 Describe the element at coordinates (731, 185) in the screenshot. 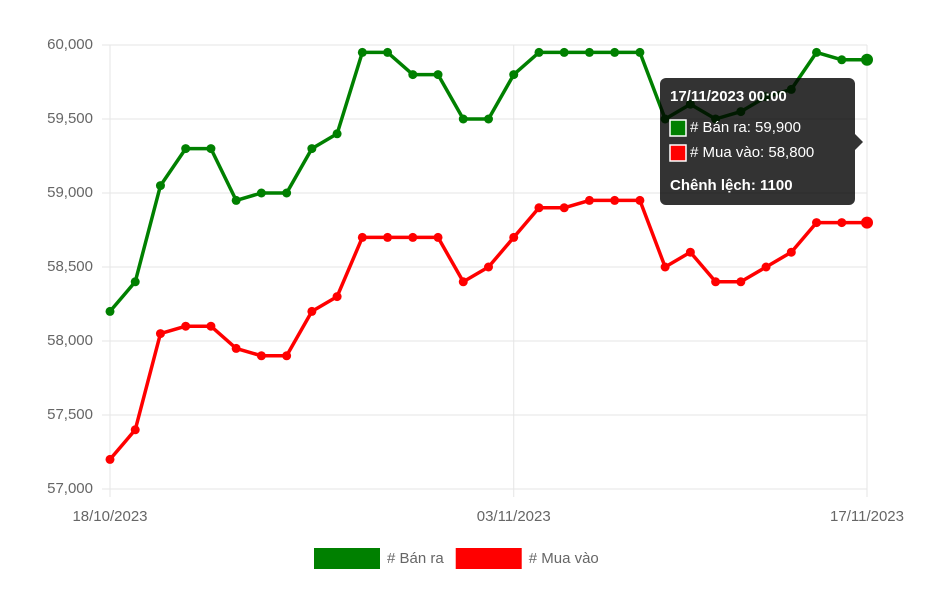

I see `tooltip-footer: Chênh lệch: 1100` at that location.